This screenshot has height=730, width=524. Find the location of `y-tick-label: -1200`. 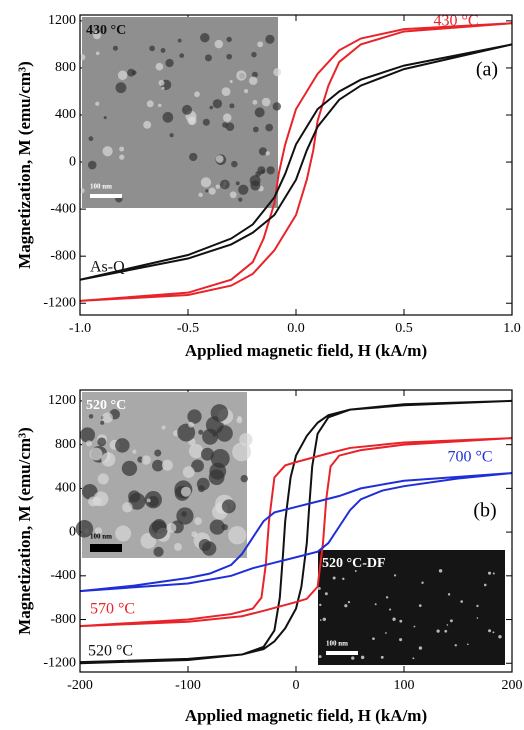

y-tick-label: -1200 is located at coordinates (59, 662).